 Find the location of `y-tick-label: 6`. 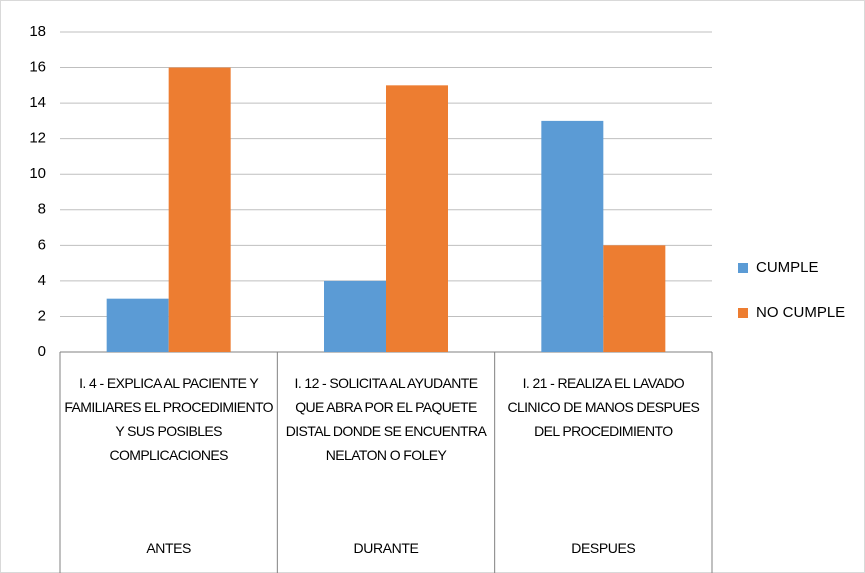

y-tick-label: 6 is located at coordinates (42, 244).